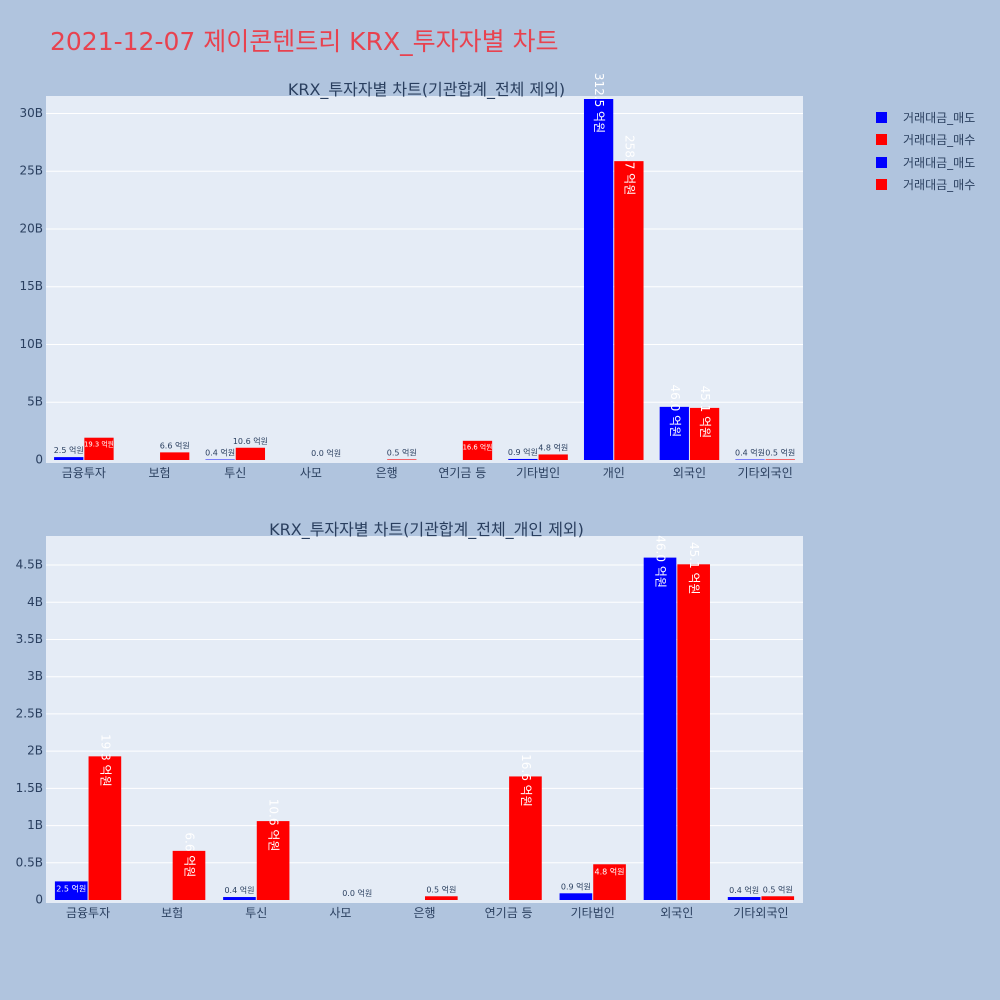 Image resolution: width=1000 pixels, height=1000 pixels. What do you see at coordinates (29, 639) in the screenshot?
I see `y-tick-label: 3.5B` at bounding box center [29, 639].